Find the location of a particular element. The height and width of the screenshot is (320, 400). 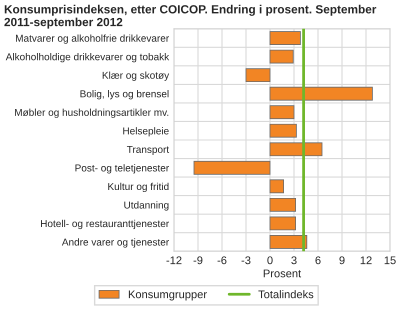

x-tick-label: -6 is located at coordinates (222, 260).